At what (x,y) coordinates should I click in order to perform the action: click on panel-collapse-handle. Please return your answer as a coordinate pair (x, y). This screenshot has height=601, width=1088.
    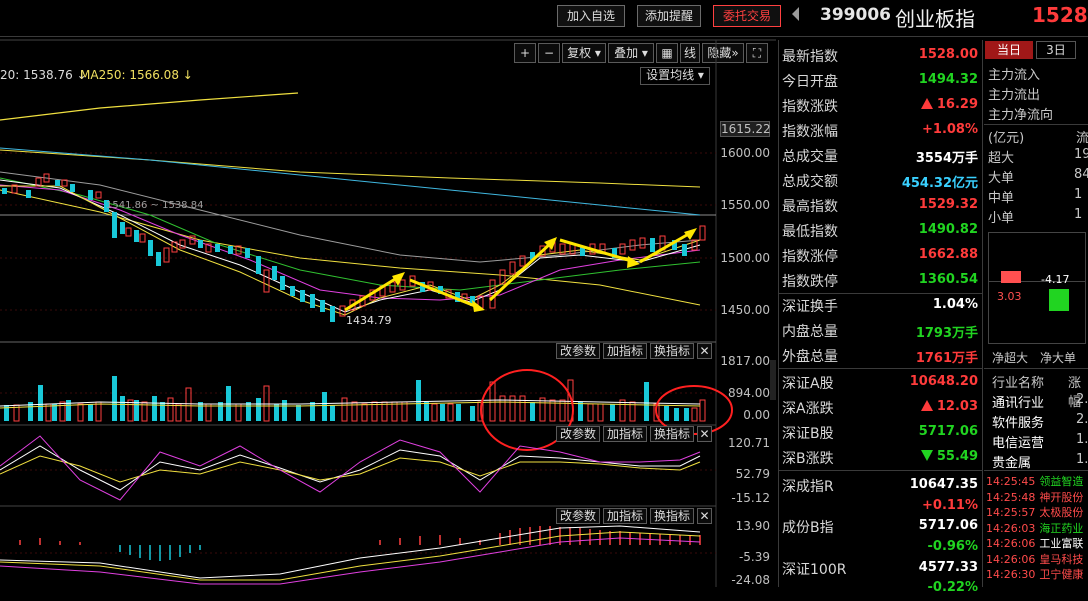
    Looking at the image, I should click on (773, 380).